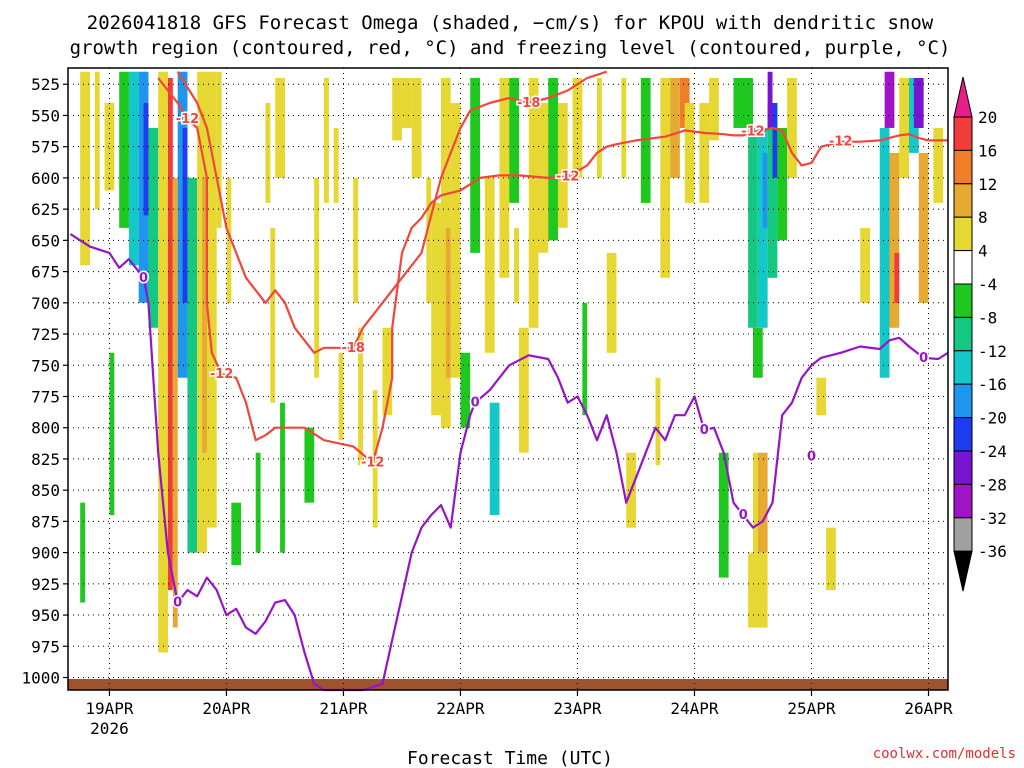 The height and width of the screenshot is (768, 1024). What do you see at coordinates (983, 217) in the screenshot?
I see `colorbar-label: 8` at bounding box center [983, 217].